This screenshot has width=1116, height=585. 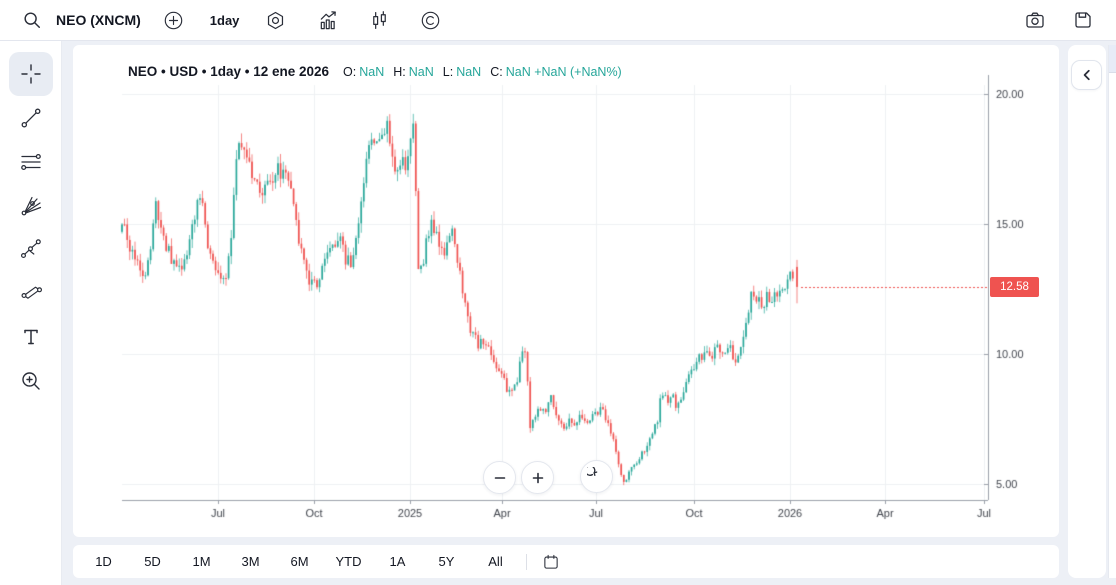 I want to click on symbol-group: NEO (XNCM) 1day, so click(x=231, y=20).